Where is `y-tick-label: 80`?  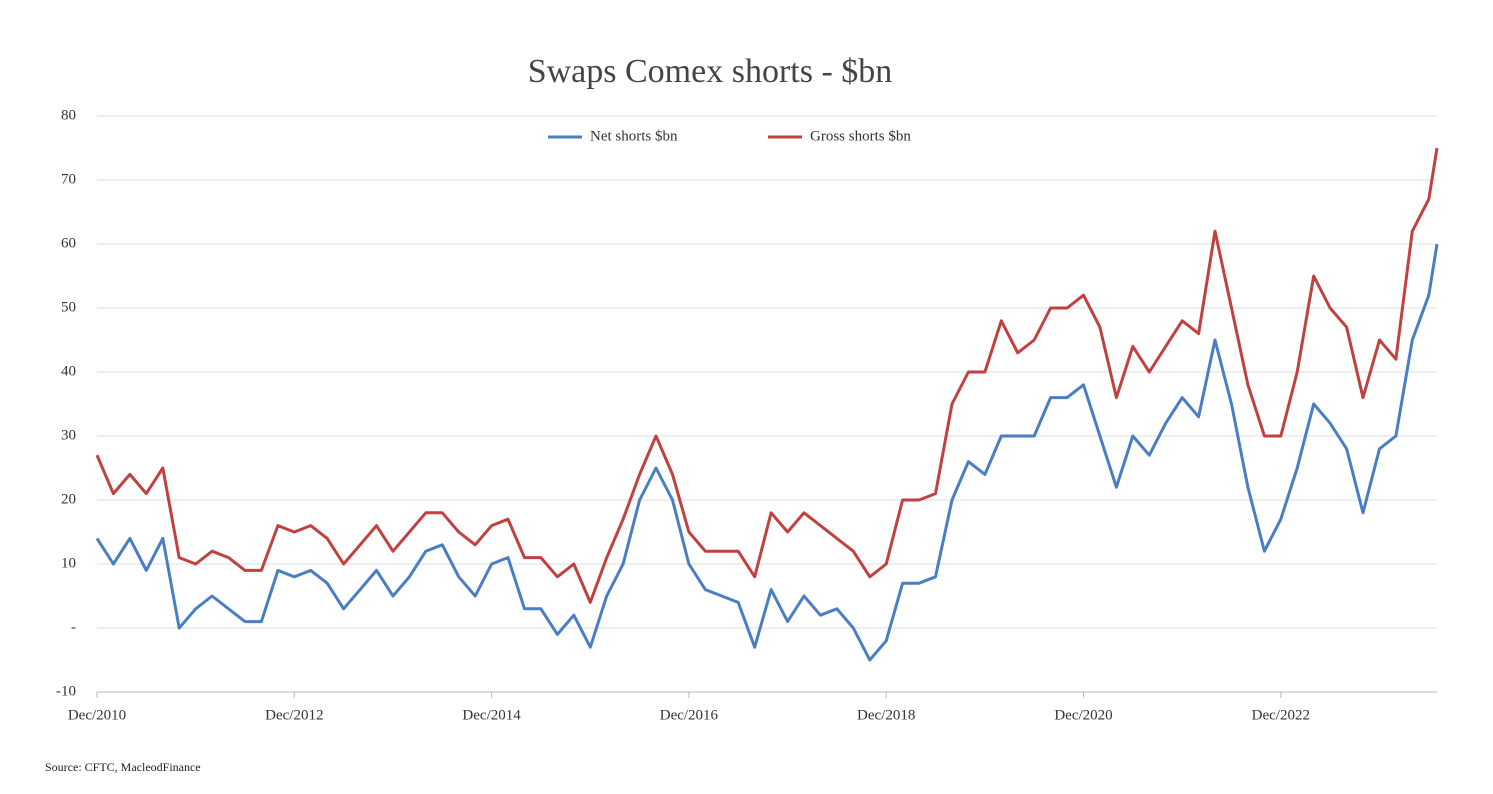
y-tick-label: 80 is located at coordinates (68, 115).